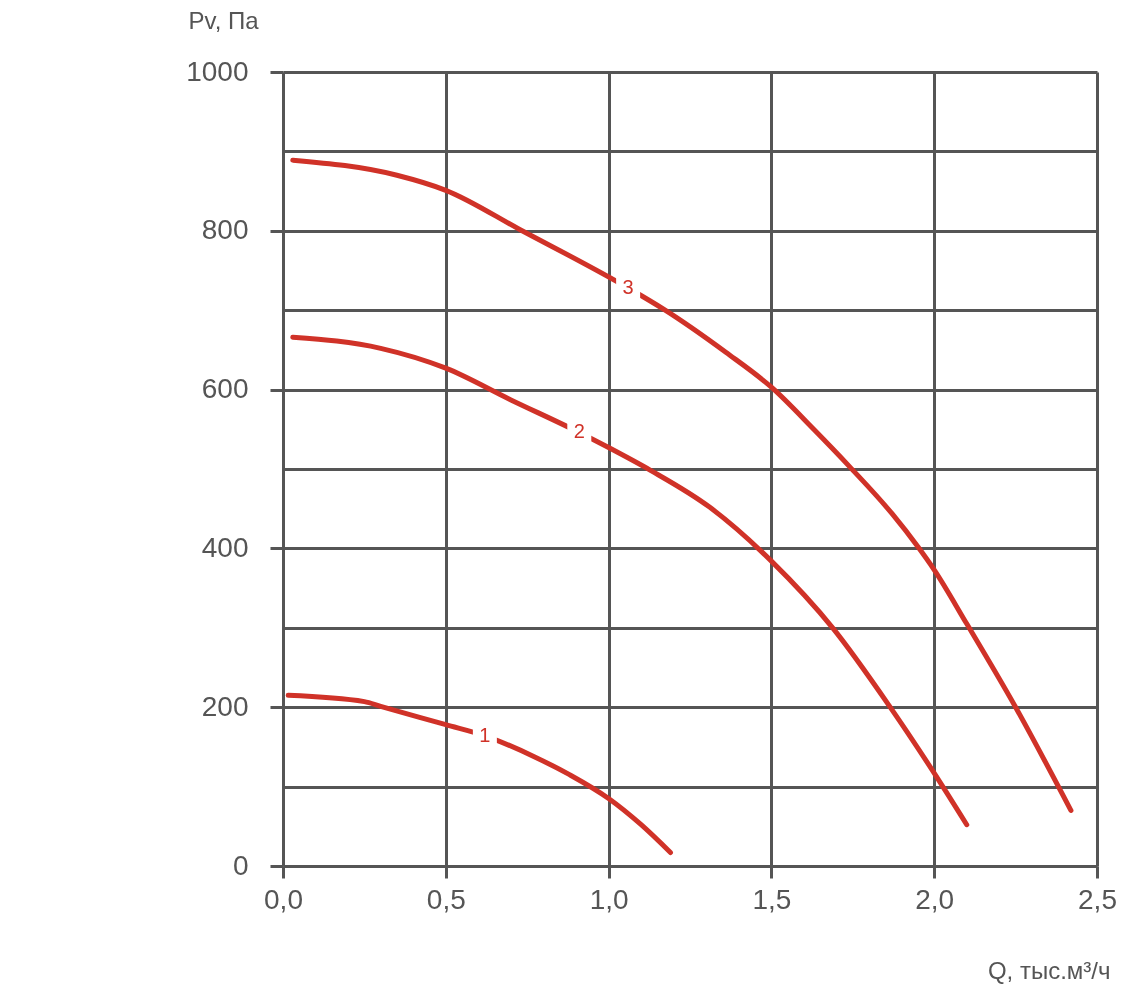 This screenshot has width=1145, height=988. I want to click on y-tick-label: 600, so click(225, 389).